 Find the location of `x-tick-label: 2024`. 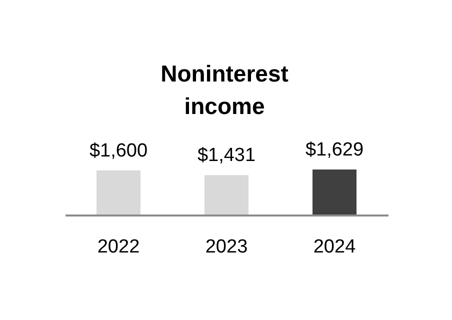

x-tick-label: 2024 is located at coordinates (334, 247).